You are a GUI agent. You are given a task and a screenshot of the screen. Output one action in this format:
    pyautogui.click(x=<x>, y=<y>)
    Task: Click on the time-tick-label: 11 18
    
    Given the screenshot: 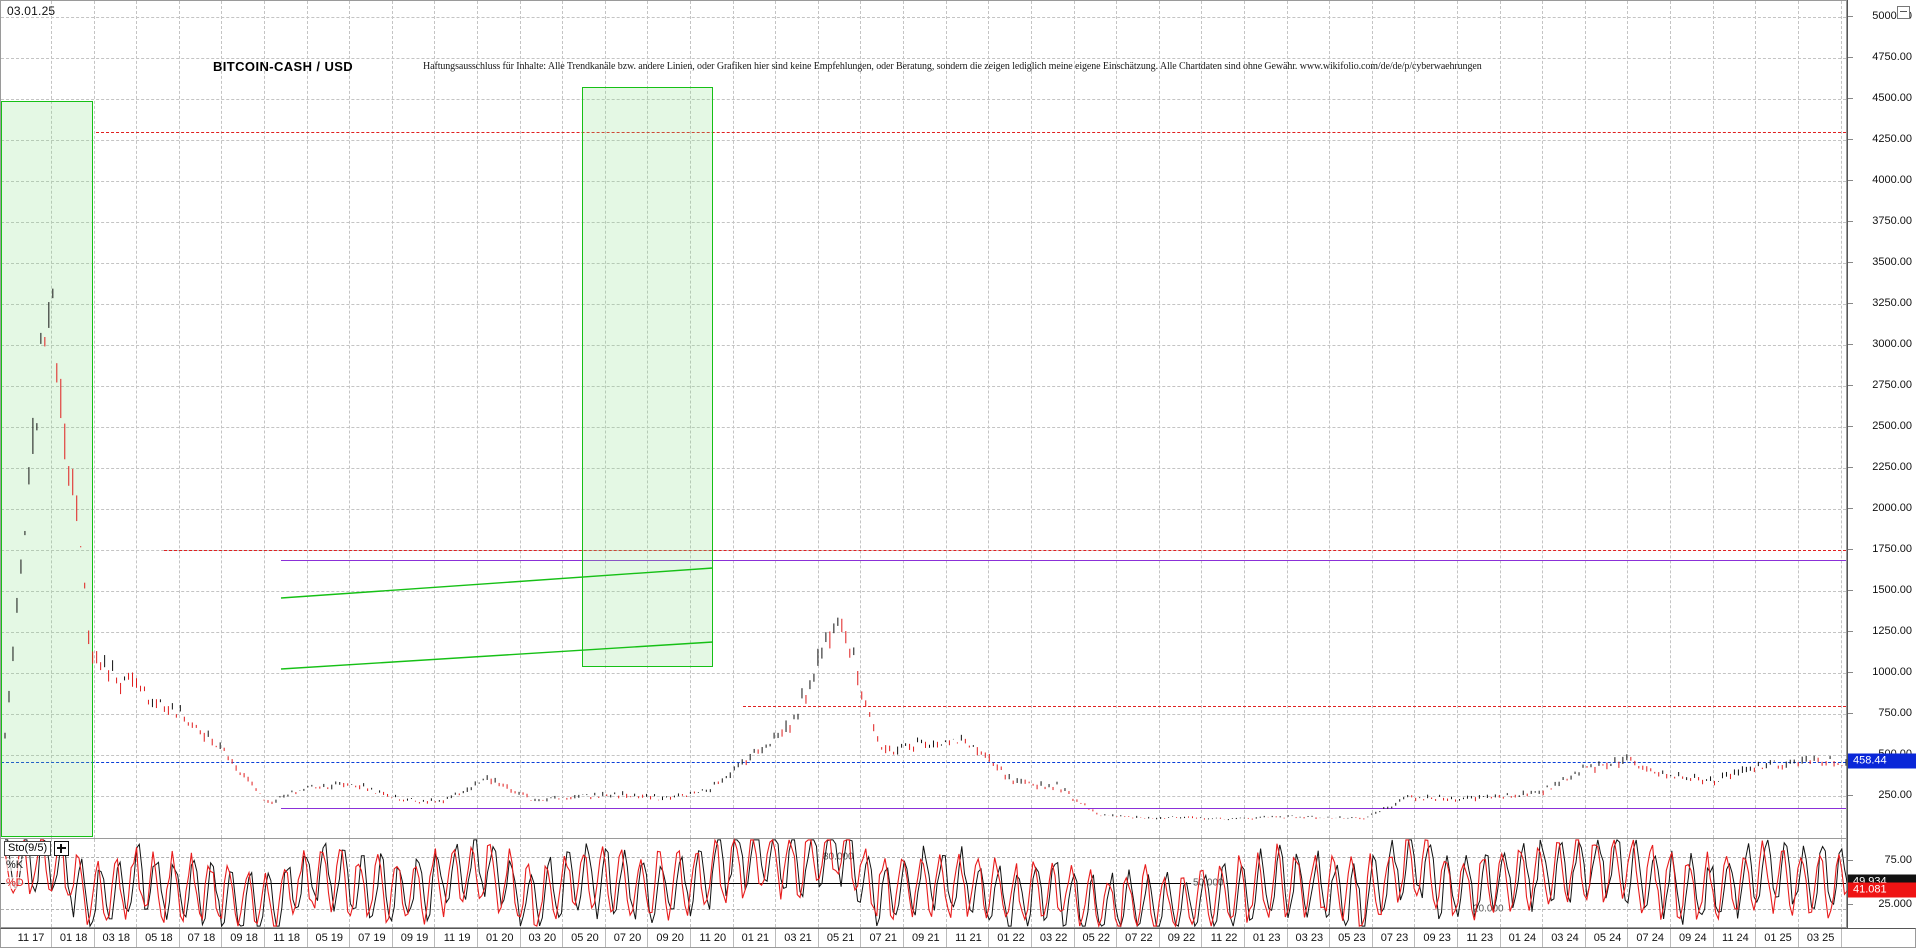 What is the action you would take?
    pyautogui.click(x=287, y=938)
    